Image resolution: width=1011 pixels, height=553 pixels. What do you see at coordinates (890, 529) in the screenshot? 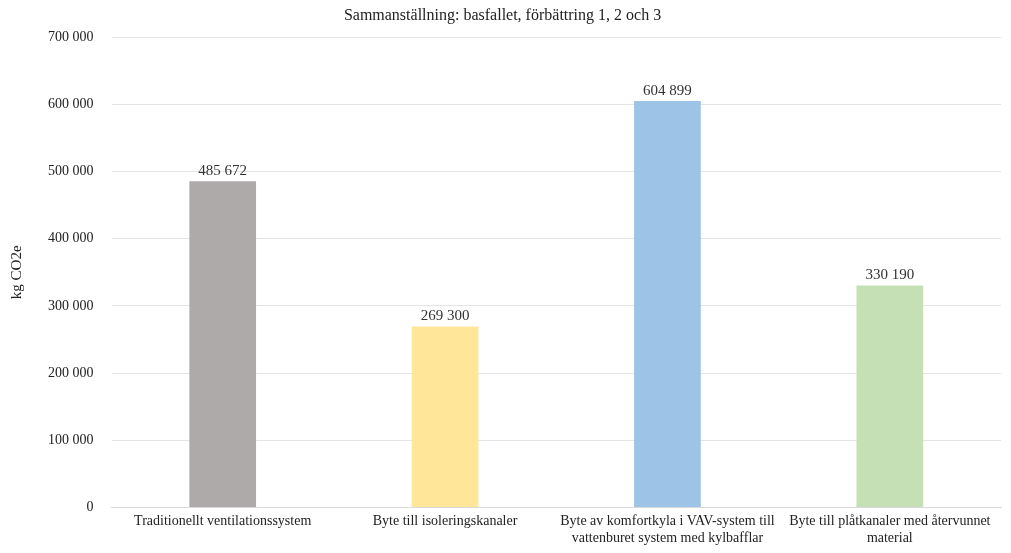
I see `x-tick-label: Byte till plåtkanaler med återvunnet material` at bounding box center [890, 529].